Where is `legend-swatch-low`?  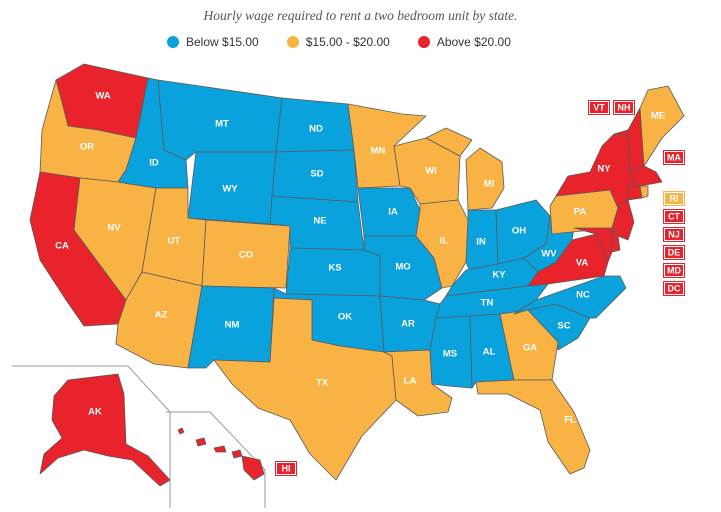 legend-swatch-low is located at coordinates (173, 42).